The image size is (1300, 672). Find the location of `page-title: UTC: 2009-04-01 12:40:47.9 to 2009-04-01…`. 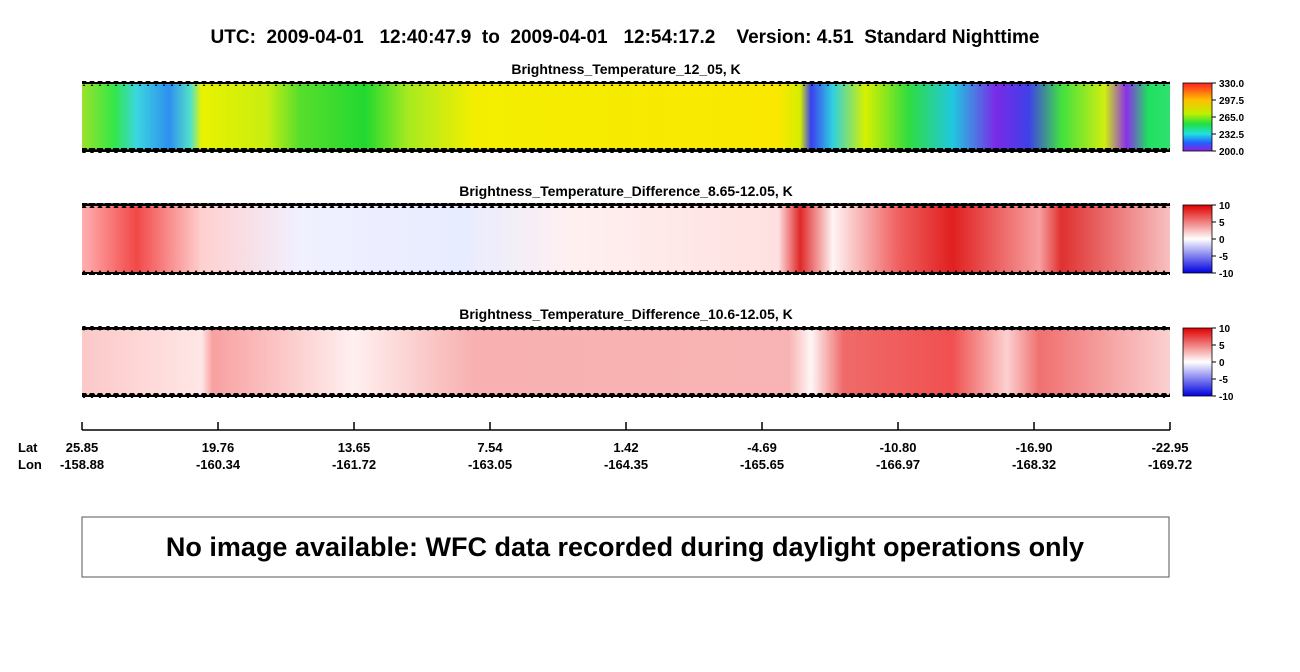

page-title: UTC: 2009-04-01 12:40:47.9 to 2009-04-01… is located at coordinates (625, 37).